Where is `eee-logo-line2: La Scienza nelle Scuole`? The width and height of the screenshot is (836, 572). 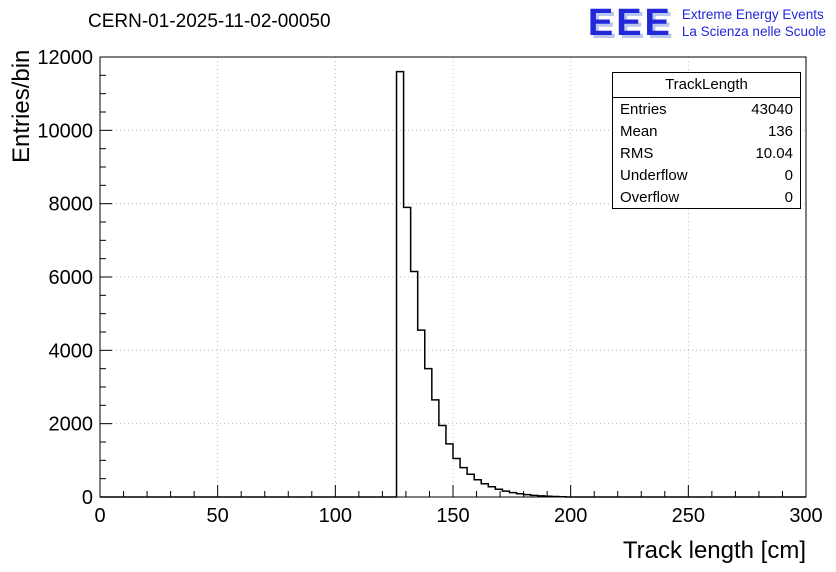
eee-logo-line2: La Scienza nelle Scuole is located at coordinates (753, 31).